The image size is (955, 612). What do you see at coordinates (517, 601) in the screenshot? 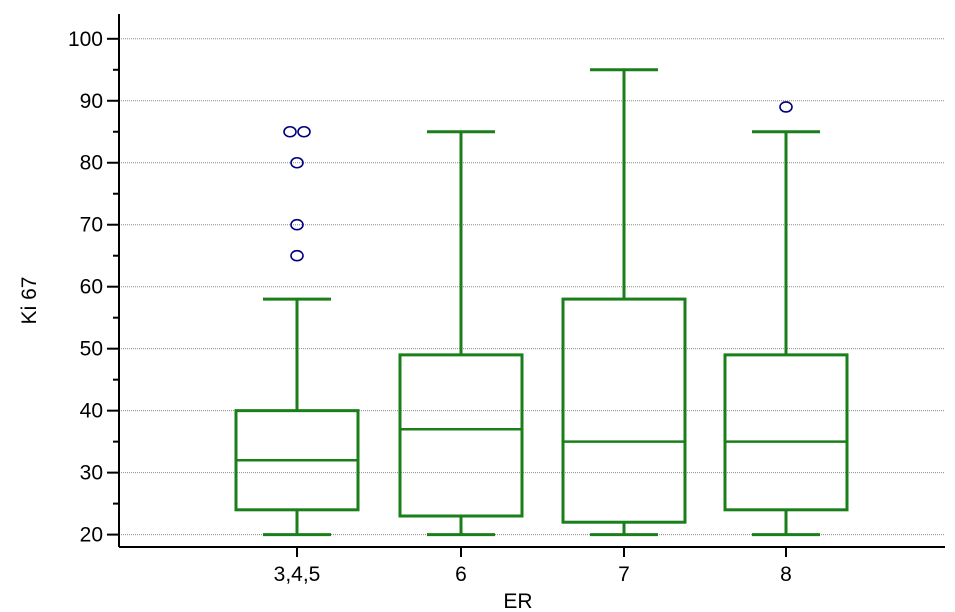
I see `x-axis-title: ER` at bounding box center [517, 601].